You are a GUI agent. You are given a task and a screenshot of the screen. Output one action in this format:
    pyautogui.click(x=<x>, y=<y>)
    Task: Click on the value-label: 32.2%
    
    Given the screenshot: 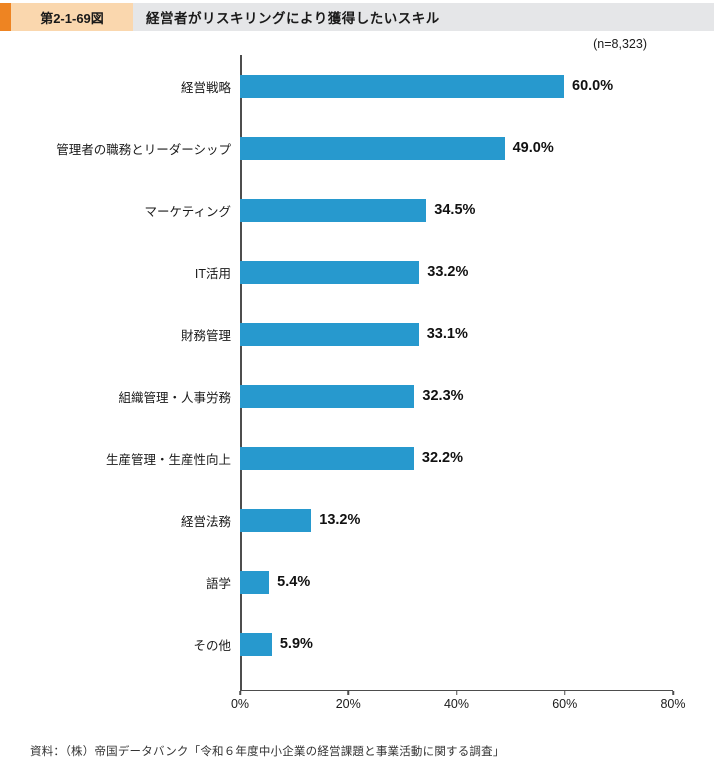 What is the action you would take?
    pyautogui.click(x=442, y=458)
    